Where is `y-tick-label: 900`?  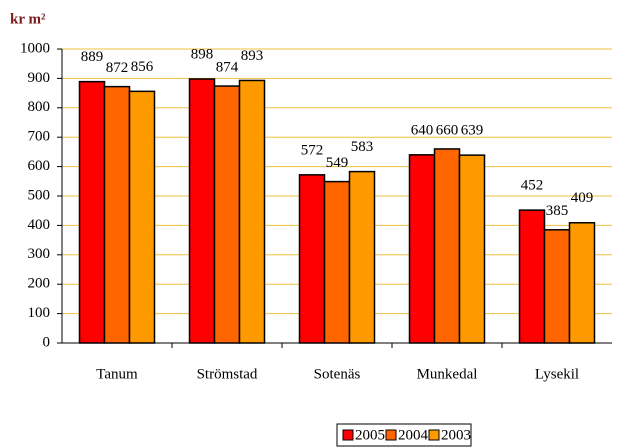
y-tick-label: 900 is located at coordinates (39, 78).